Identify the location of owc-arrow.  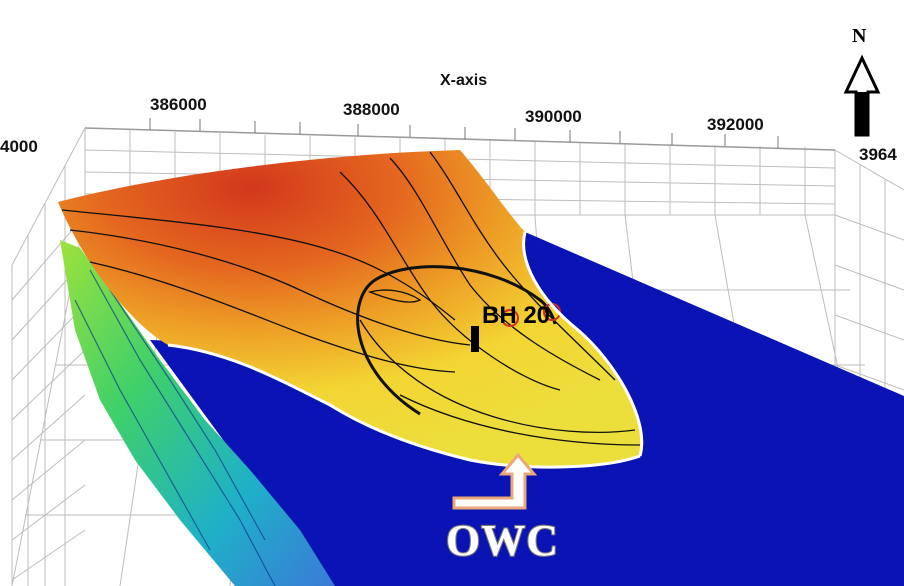
(495, 481).